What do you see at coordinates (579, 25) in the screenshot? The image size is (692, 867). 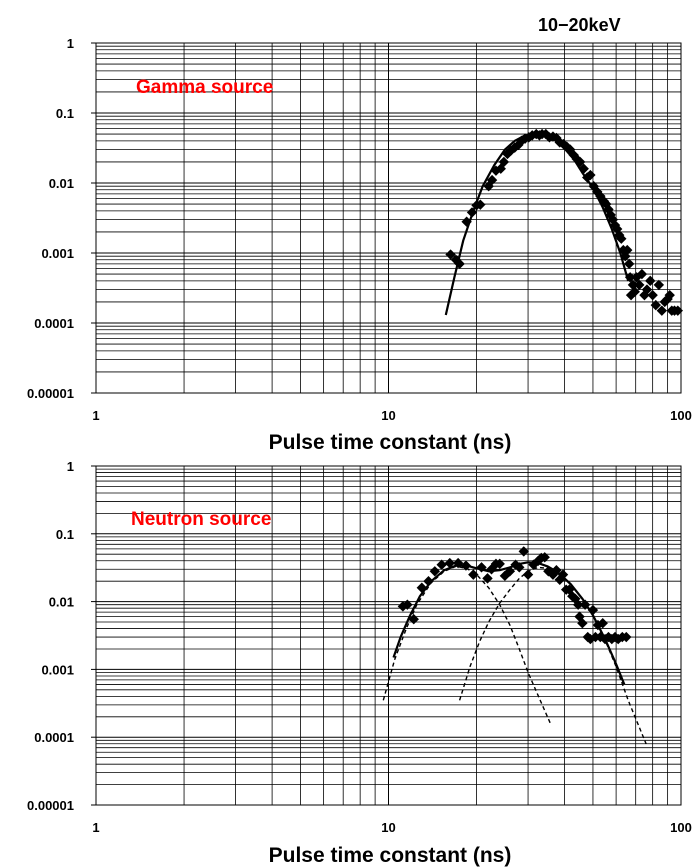 I see `energy-range-label: 10−20keV` at bounding box center [579, 25].